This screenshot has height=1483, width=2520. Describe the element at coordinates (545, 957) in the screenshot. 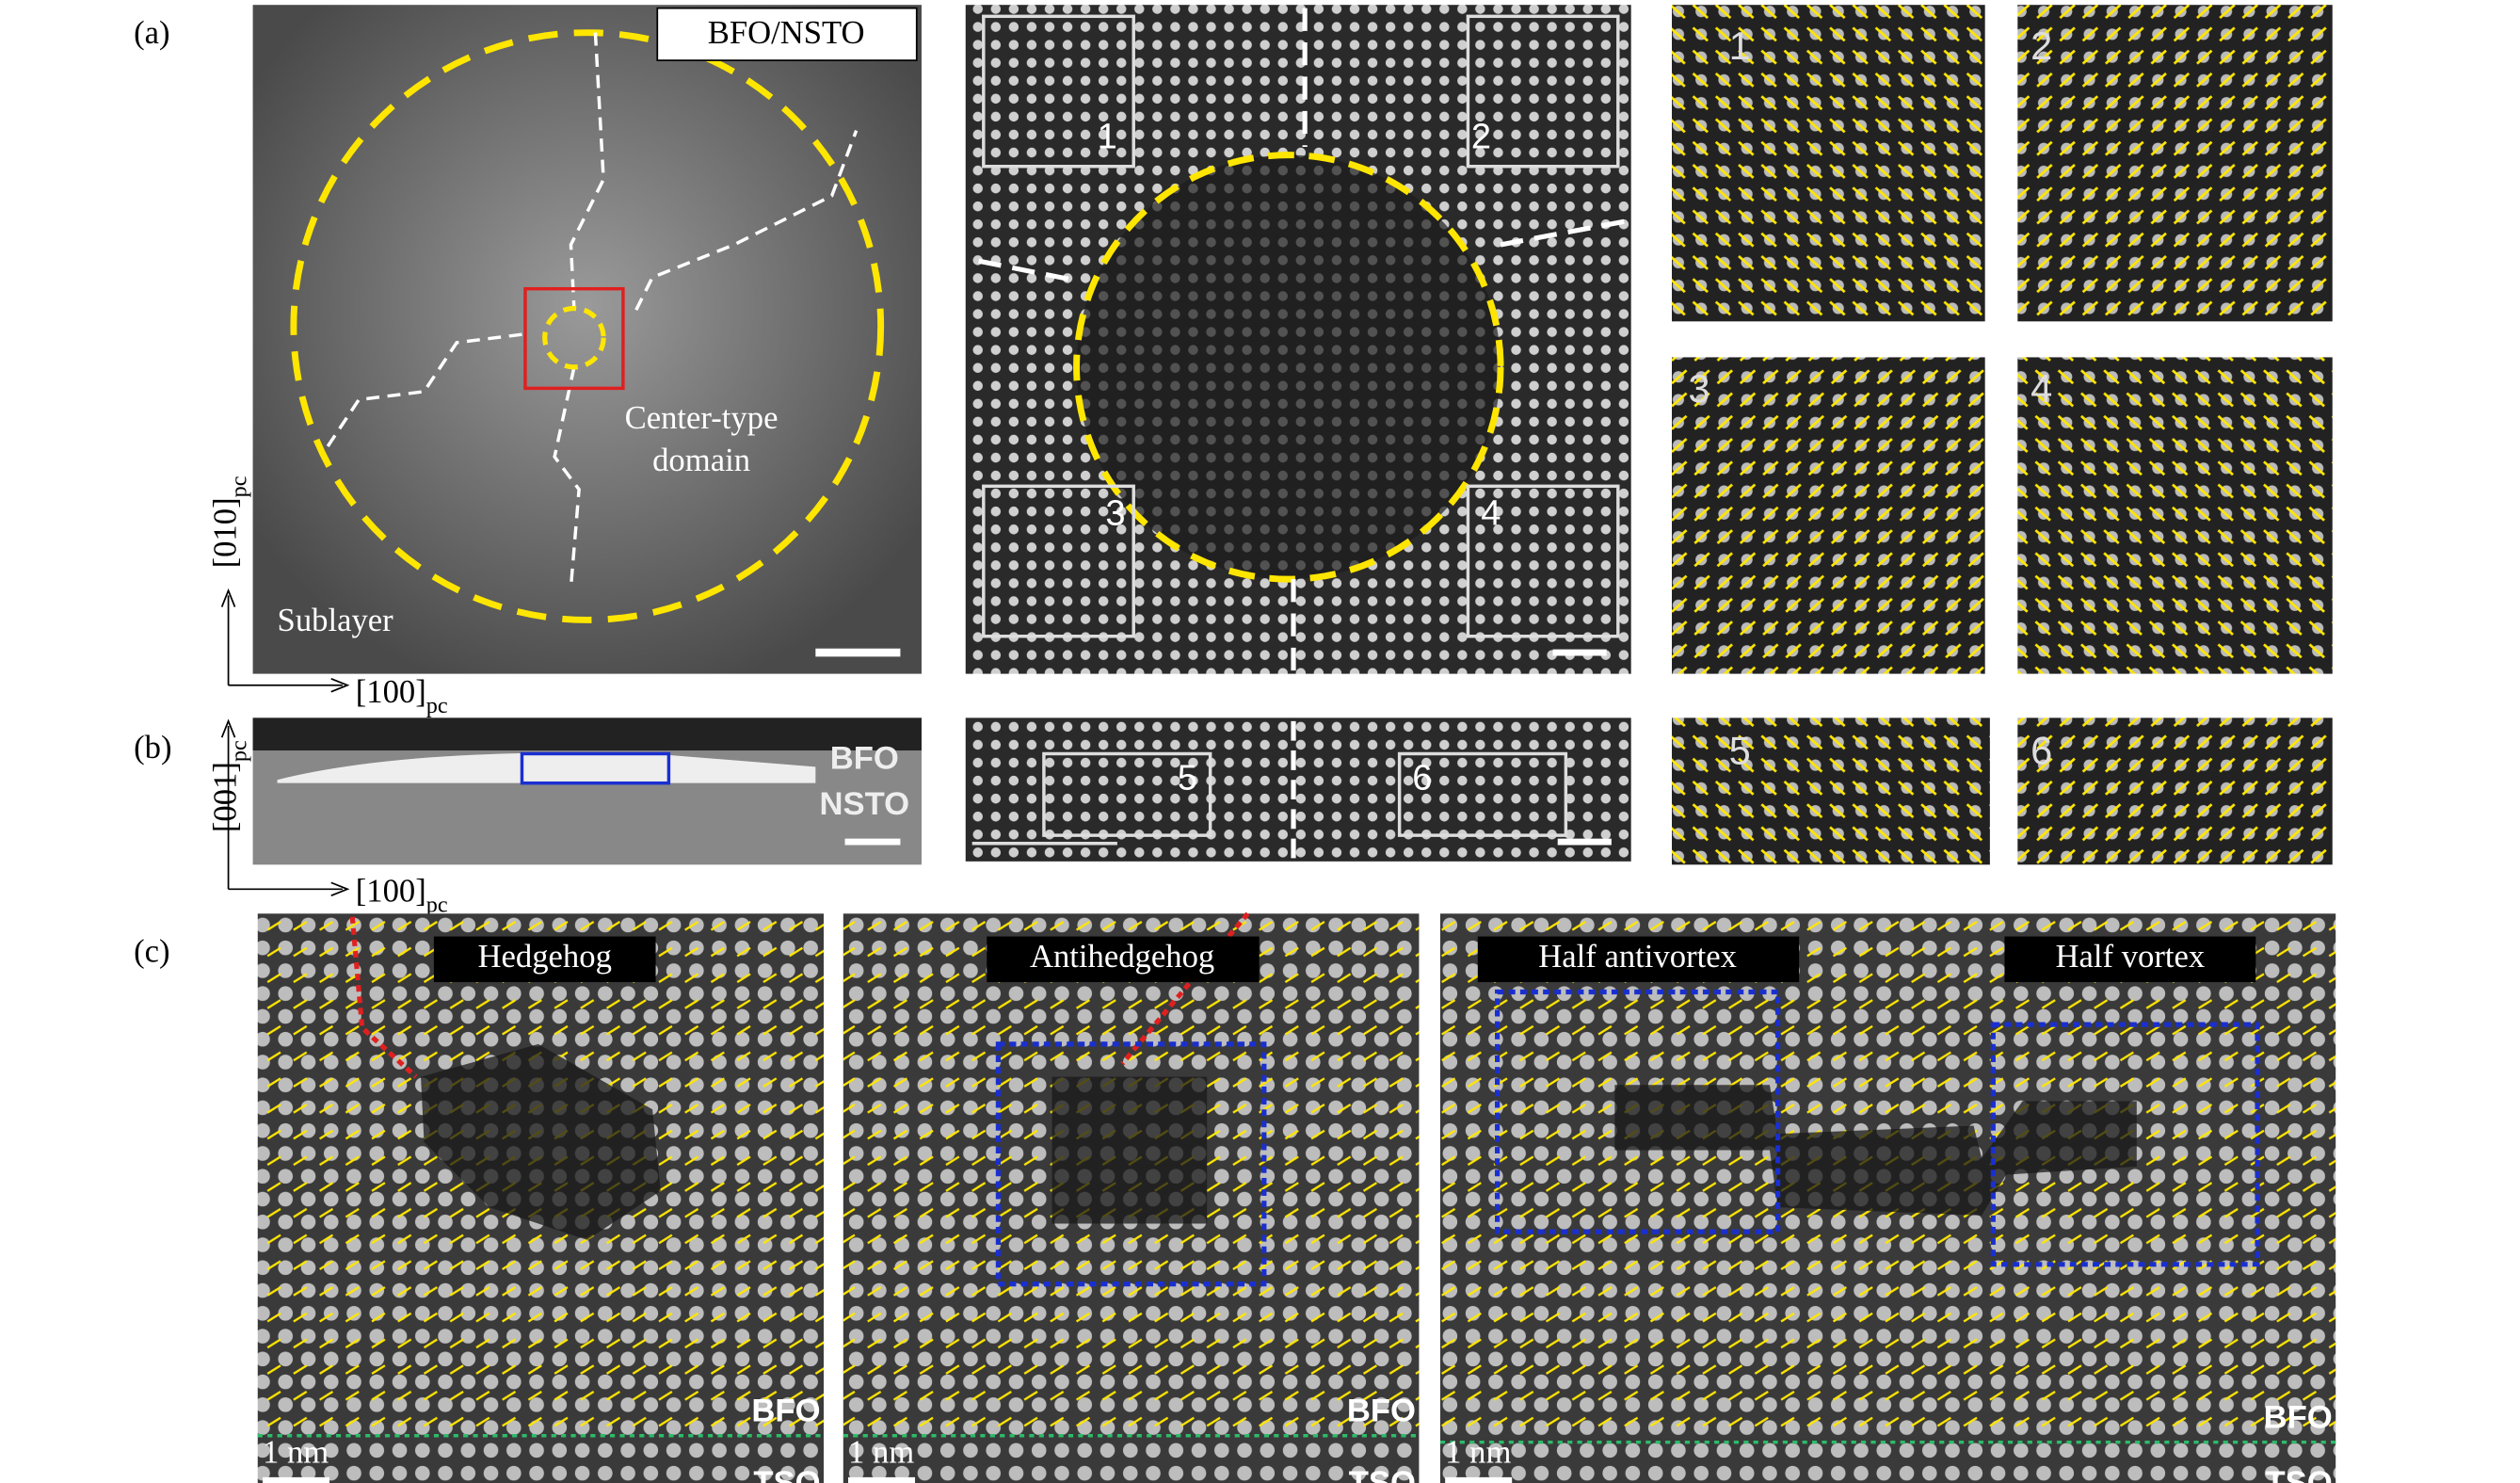

I see `panel-title: Hedgehog` at that location.